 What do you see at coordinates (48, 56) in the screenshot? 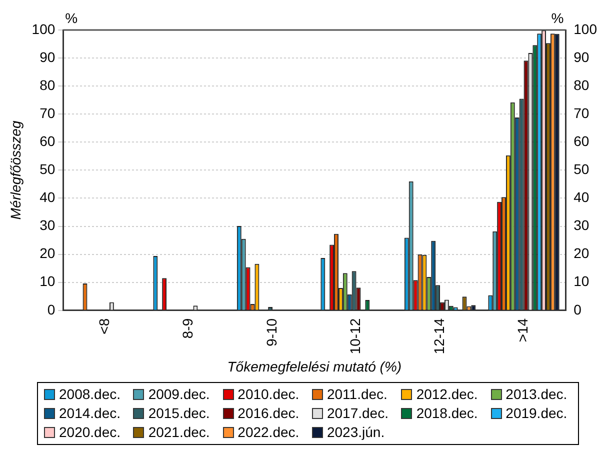
I see `y-tick-label: 90` at bounding box center [48, 56].